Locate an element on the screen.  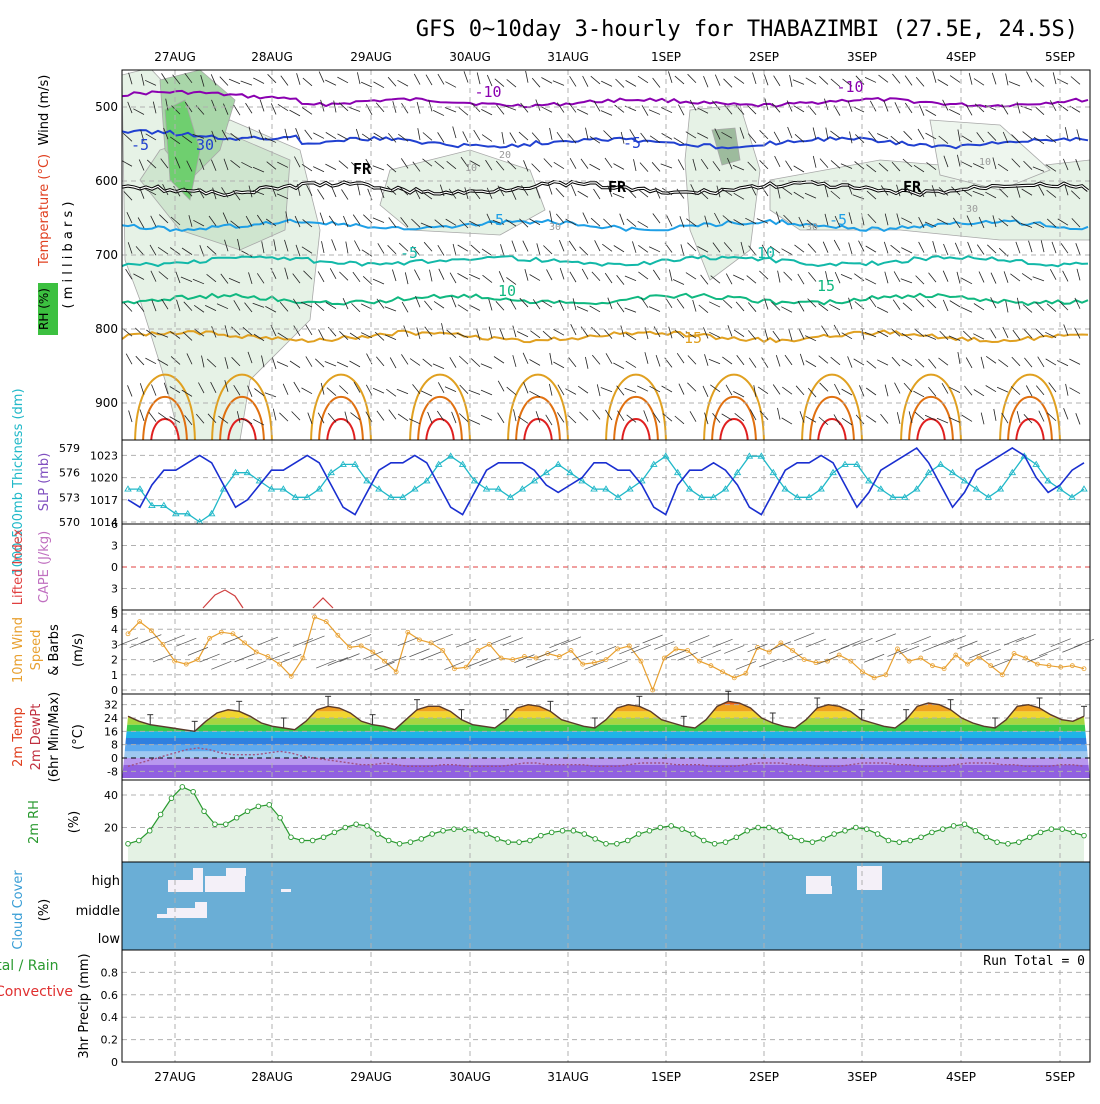
y-tick-label: 576 is located at coordinates (69, 473).